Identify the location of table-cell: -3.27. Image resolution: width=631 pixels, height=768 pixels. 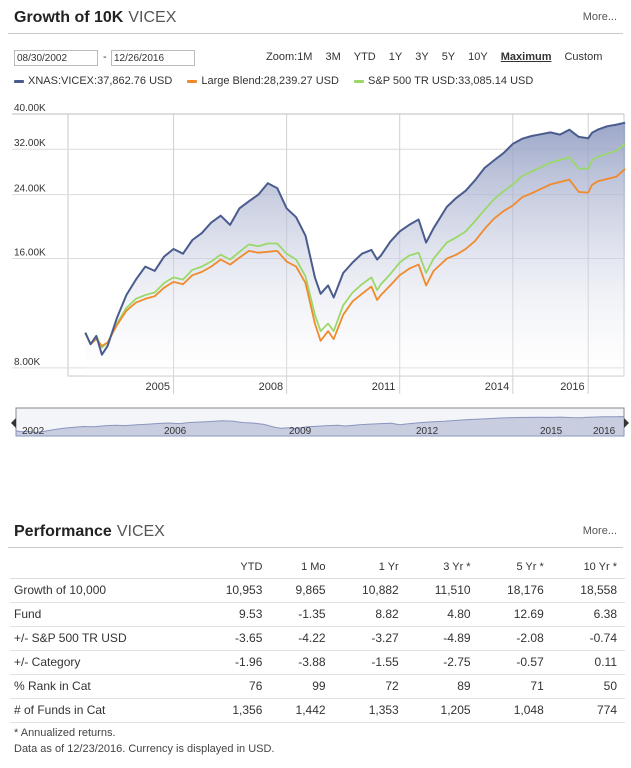
(370, 638).